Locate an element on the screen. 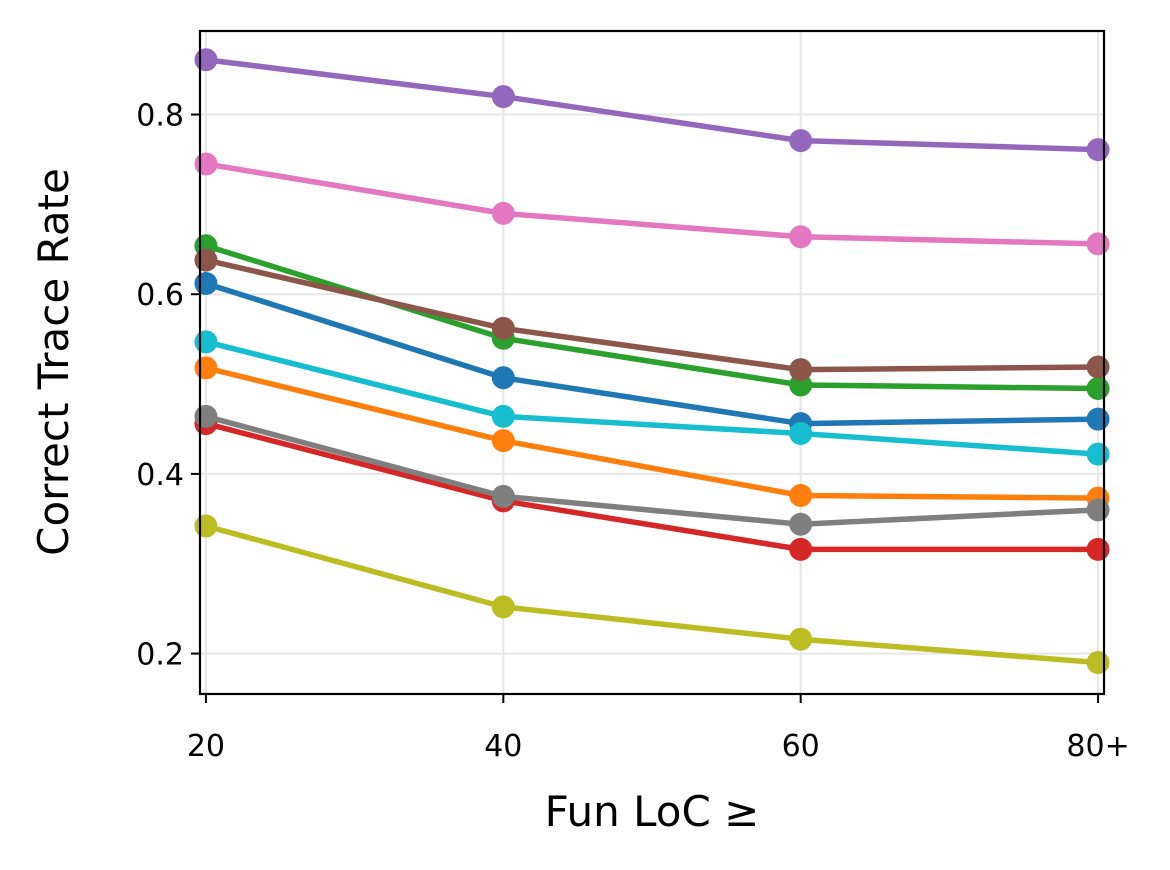  y-tick-label: 0.6 is located at coordinates (160, 295).